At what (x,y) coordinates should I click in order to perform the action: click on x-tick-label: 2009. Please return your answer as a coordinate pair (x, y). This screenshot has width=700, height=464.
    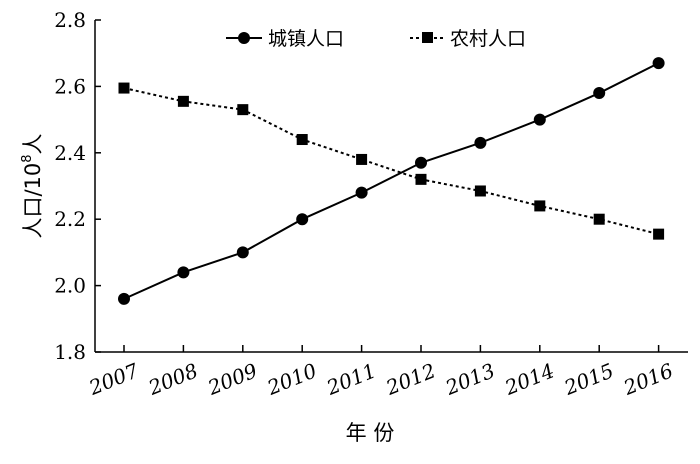
    Looking at the image, I should click on (232, 379).